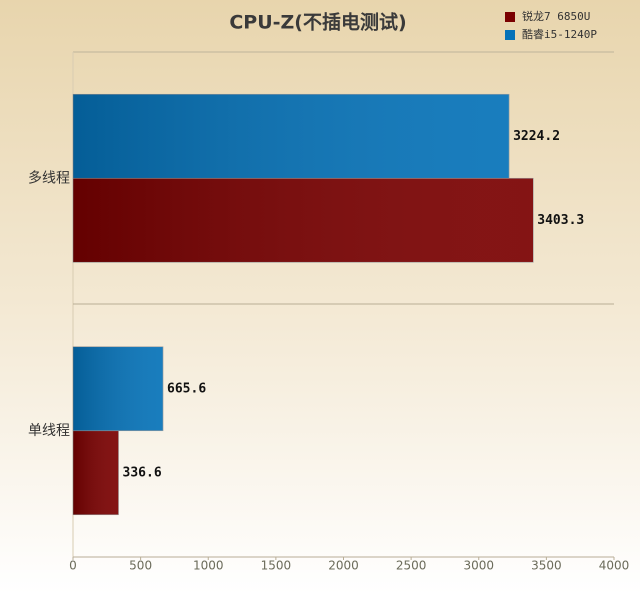 Image resolution: width=640 pixels, height=594 pixels. I want to click on legend-label: 酷睿i5-1240P, so click(559, 34).